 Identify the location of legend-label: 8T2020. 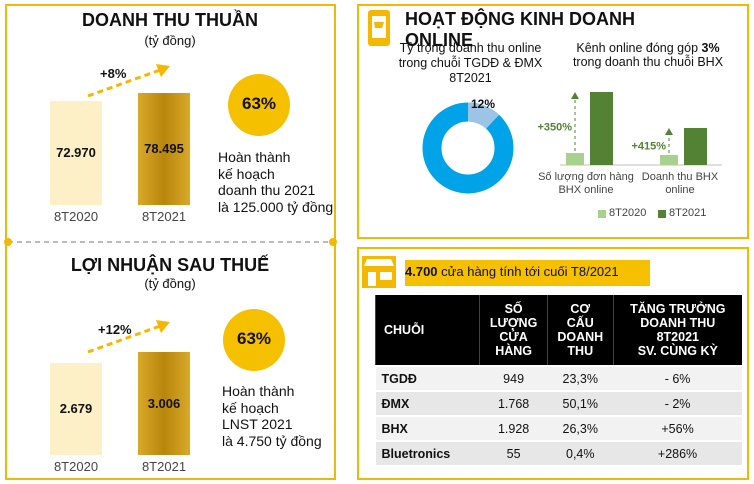
(628, 213).